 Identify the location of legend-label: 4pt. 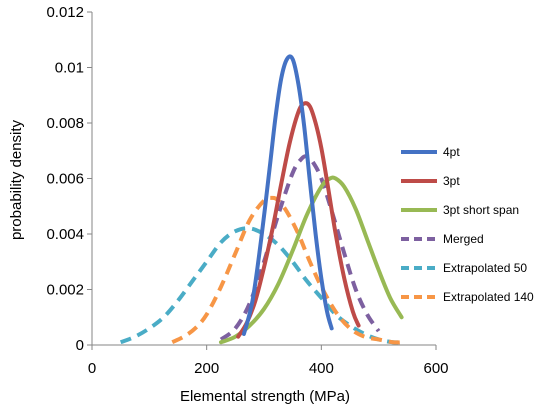
(451, 152).